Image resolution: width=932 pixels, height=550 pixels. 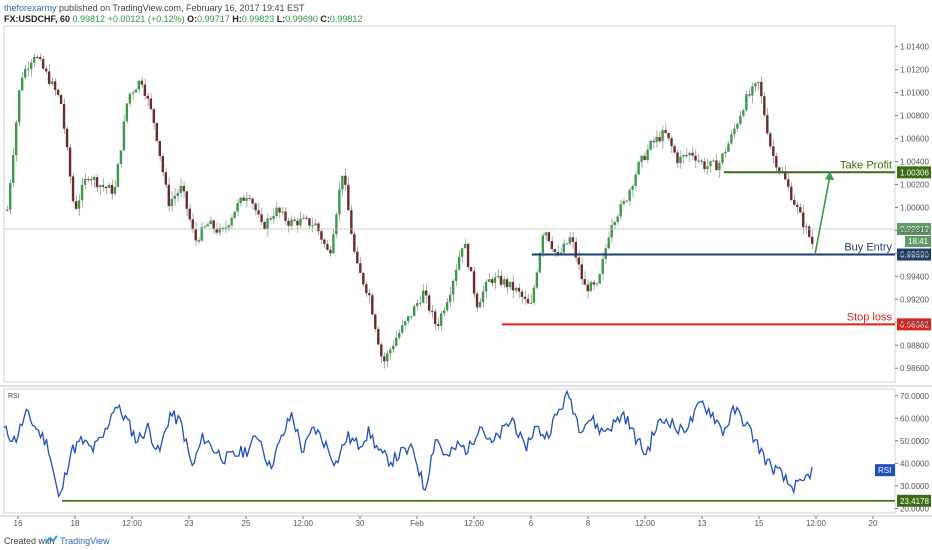 What do you see at coordinates (914, 486) in the screenshot?
I see `rsi-tick-label: 30.0000` at bounding box center [914, 486].